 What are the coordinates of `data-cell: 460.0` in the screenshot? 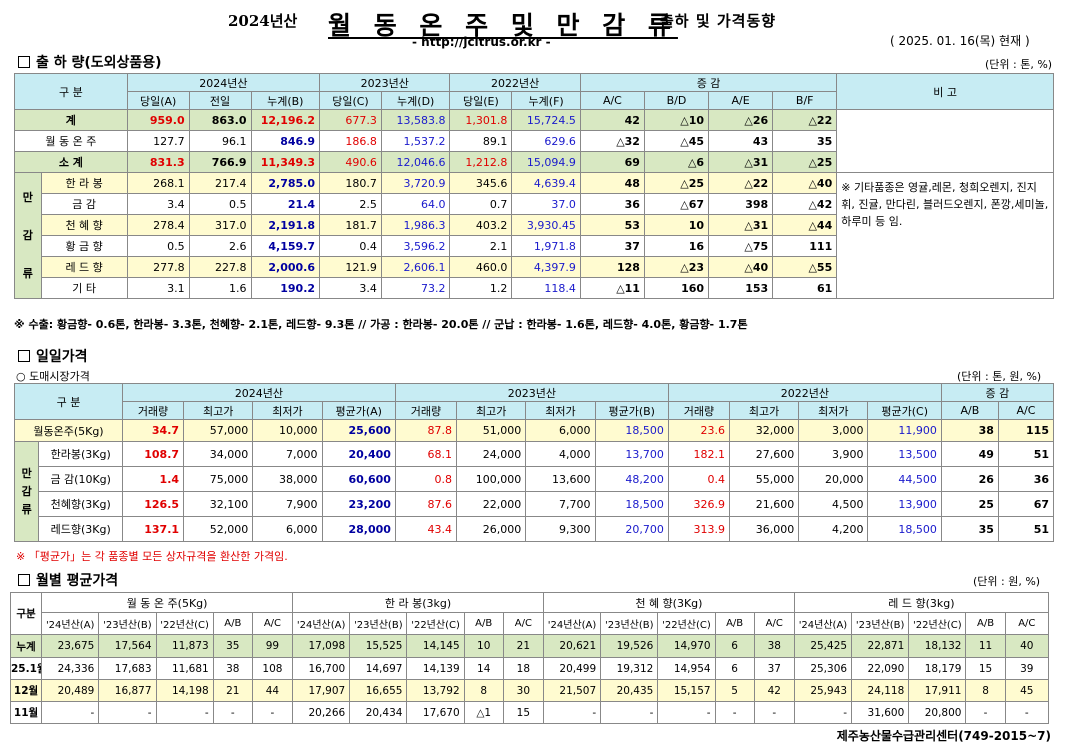 It's located at (481, 267).